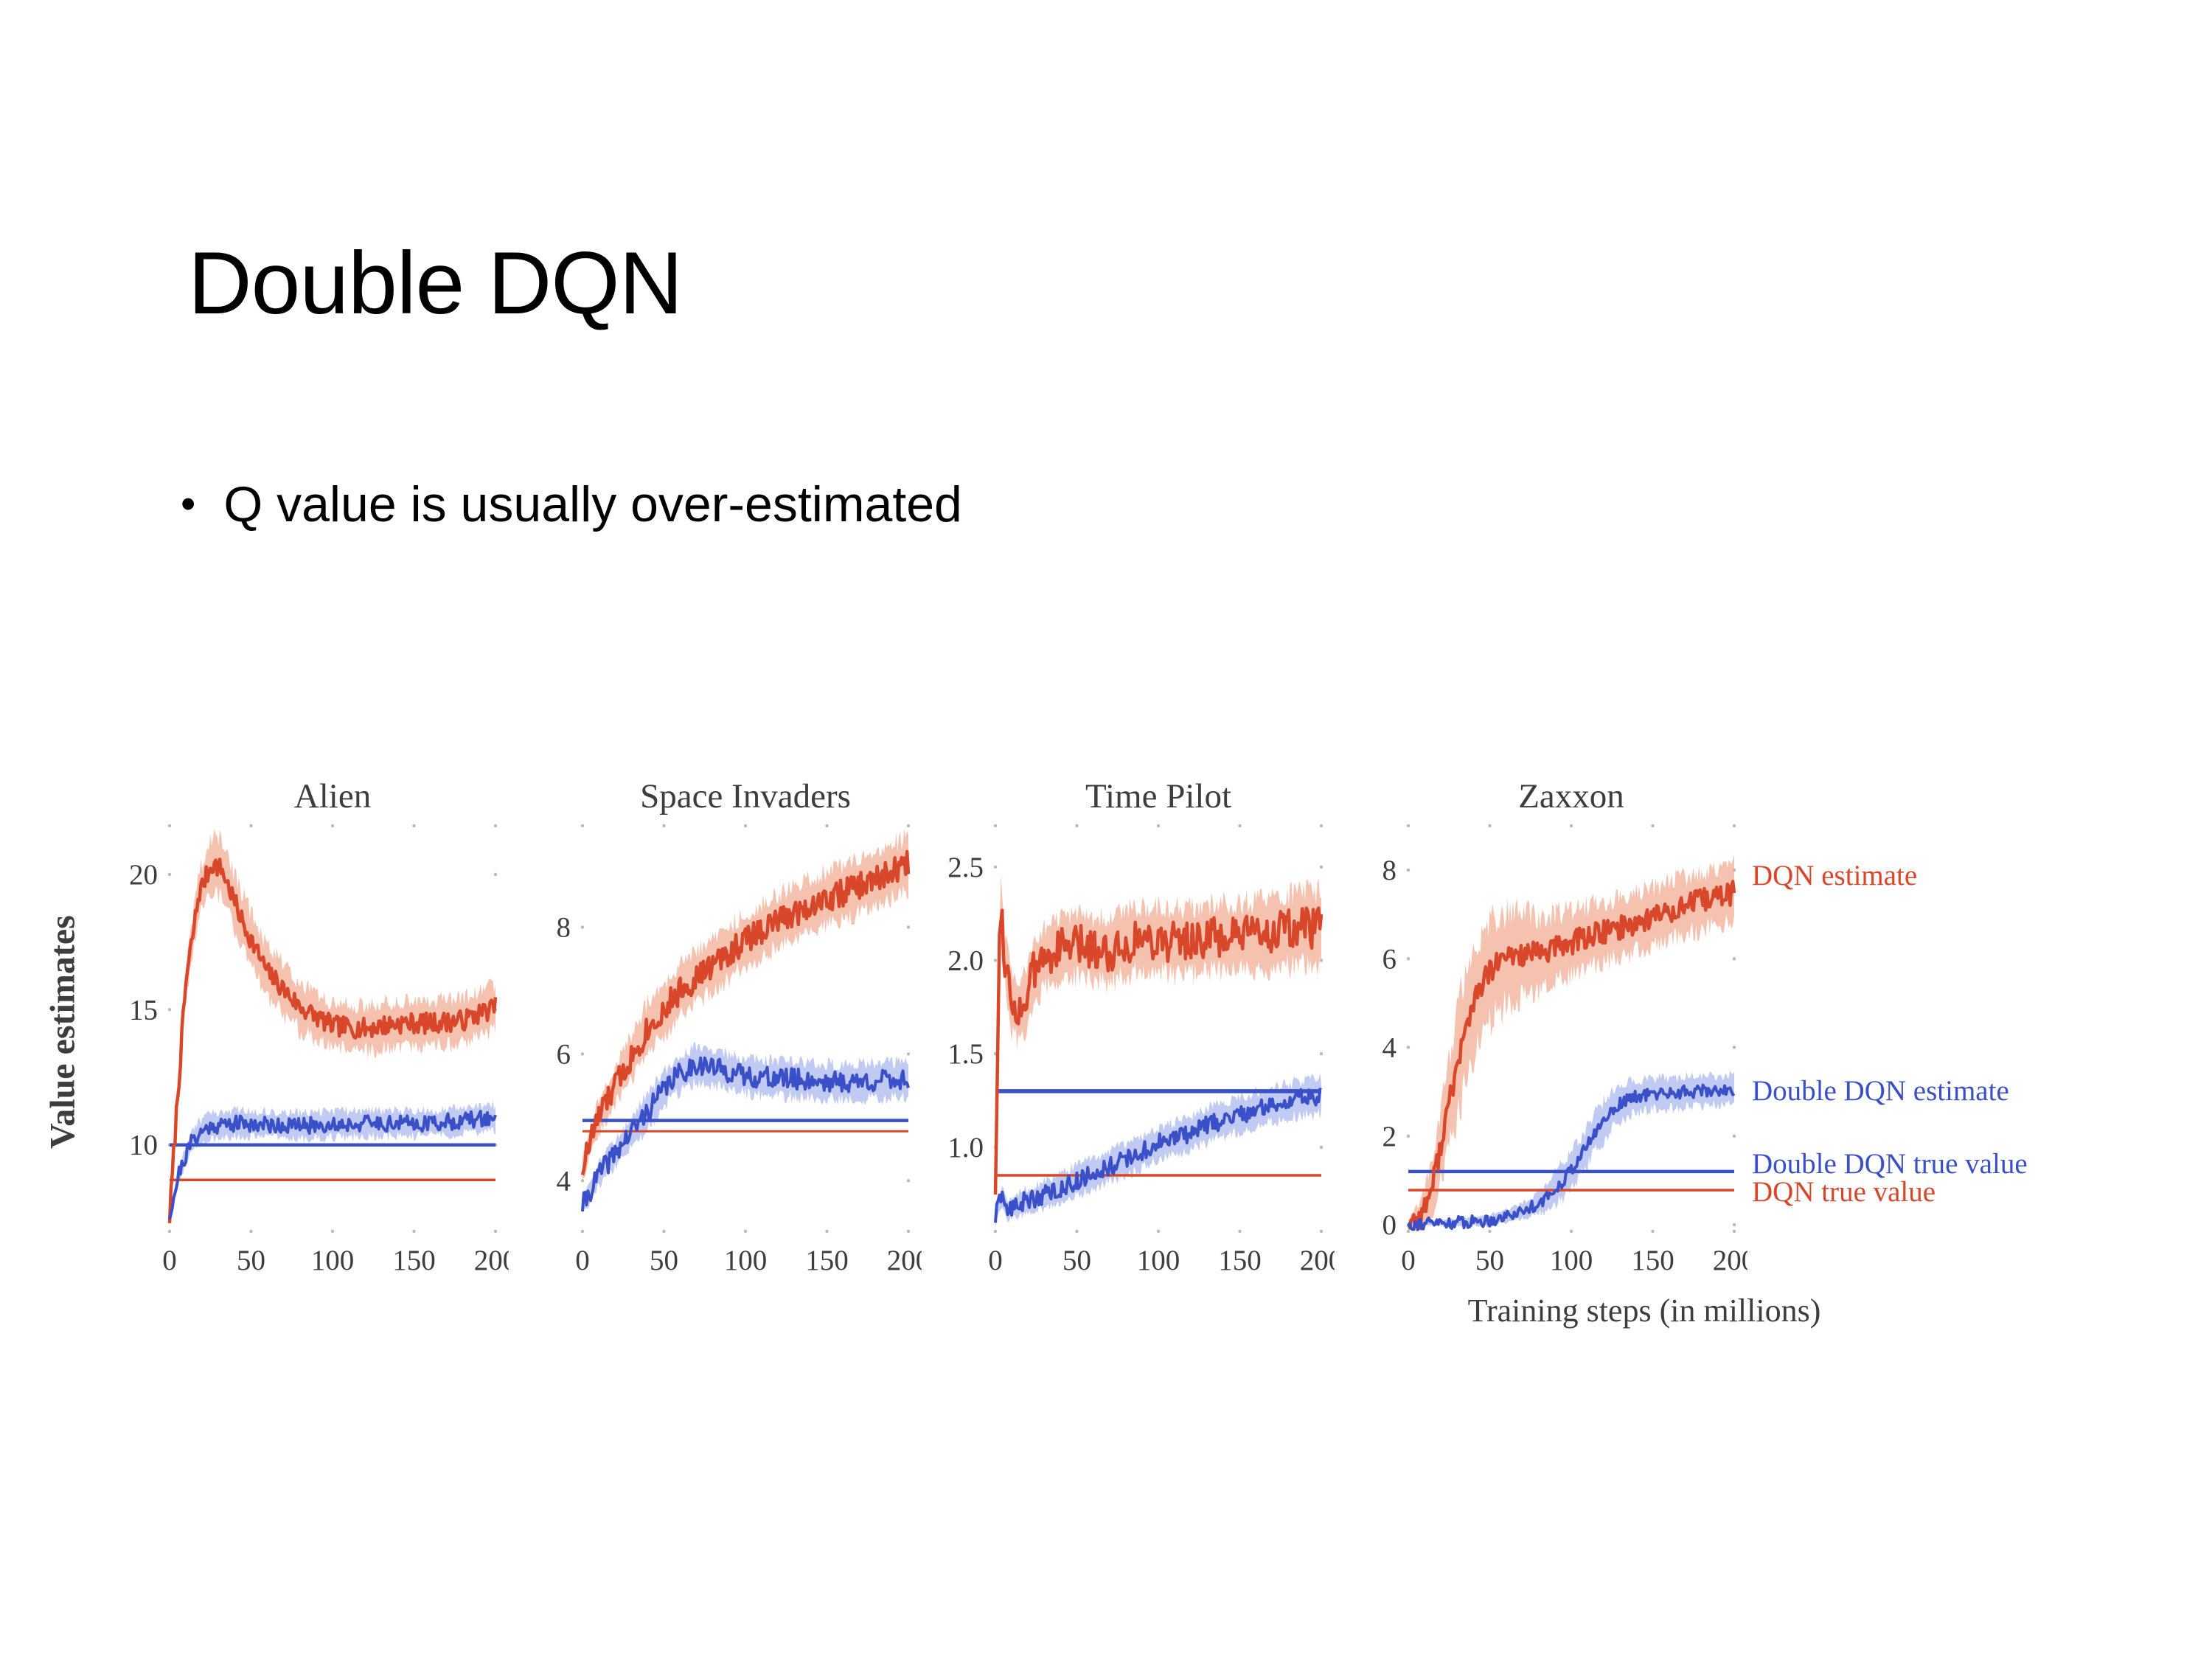 The image size is (2212, 1659). I want to click on plot-time-pilot: Time Pilot 0 50 100 150 200 1.0 1.5 2.0 2.5, so click(1132, 1032).